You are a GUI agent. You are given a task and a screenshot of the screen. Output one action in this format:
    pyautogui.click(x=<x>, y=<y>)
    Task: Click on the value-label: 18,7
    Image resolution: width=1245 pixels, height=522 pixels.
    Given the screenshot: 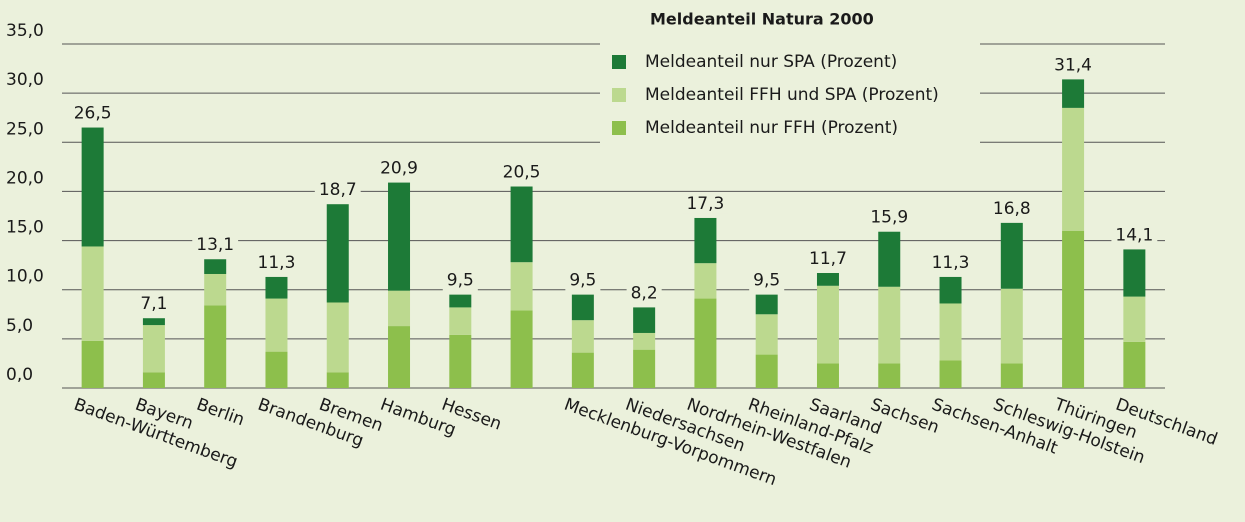 What is the action you would take?
    pyautogui.click(x=338, y=190)
    